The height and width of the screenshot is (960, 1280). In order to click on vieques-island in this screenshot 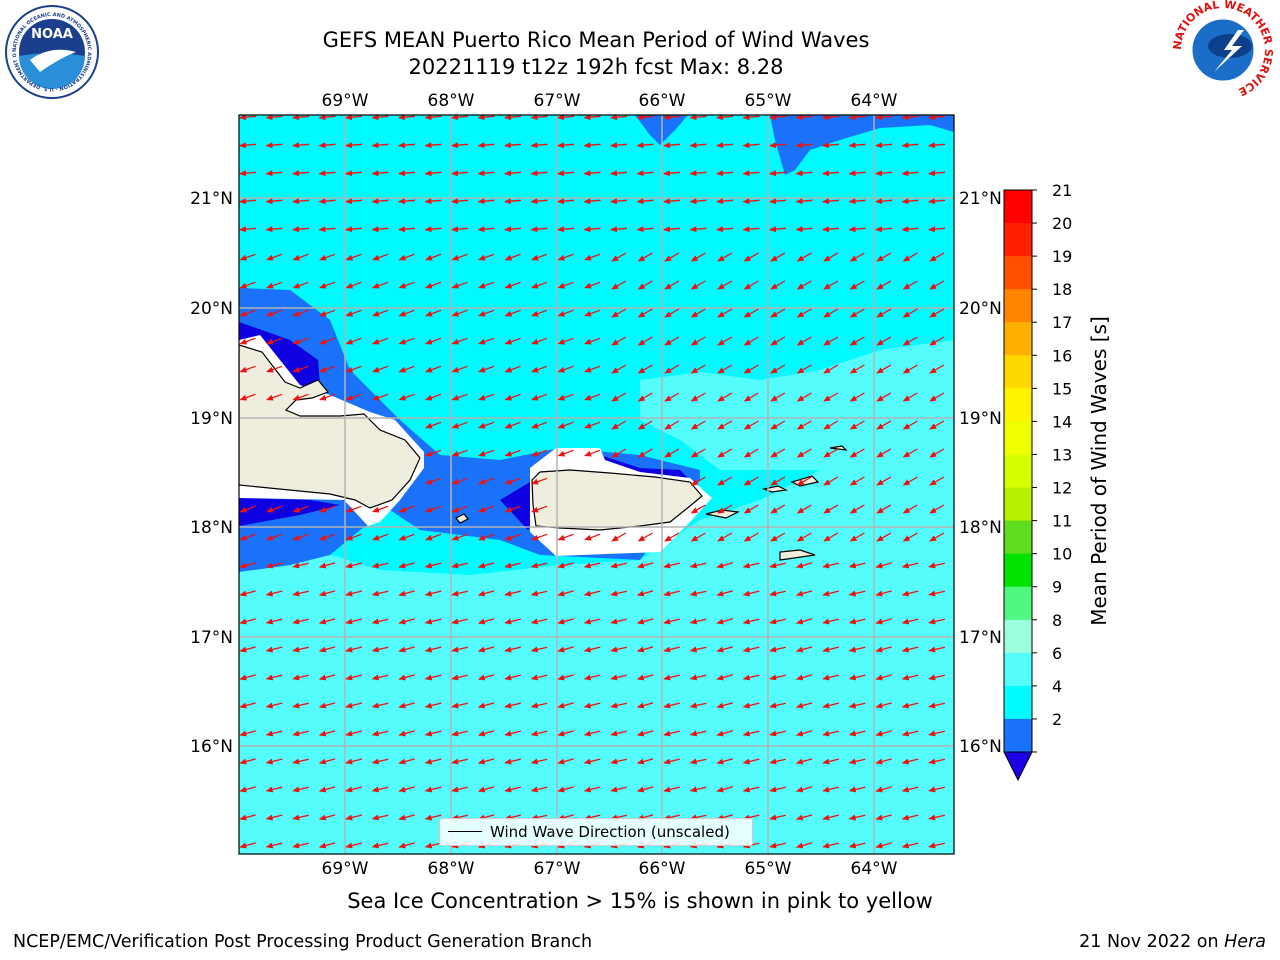, I will do `click(723, 514)`.